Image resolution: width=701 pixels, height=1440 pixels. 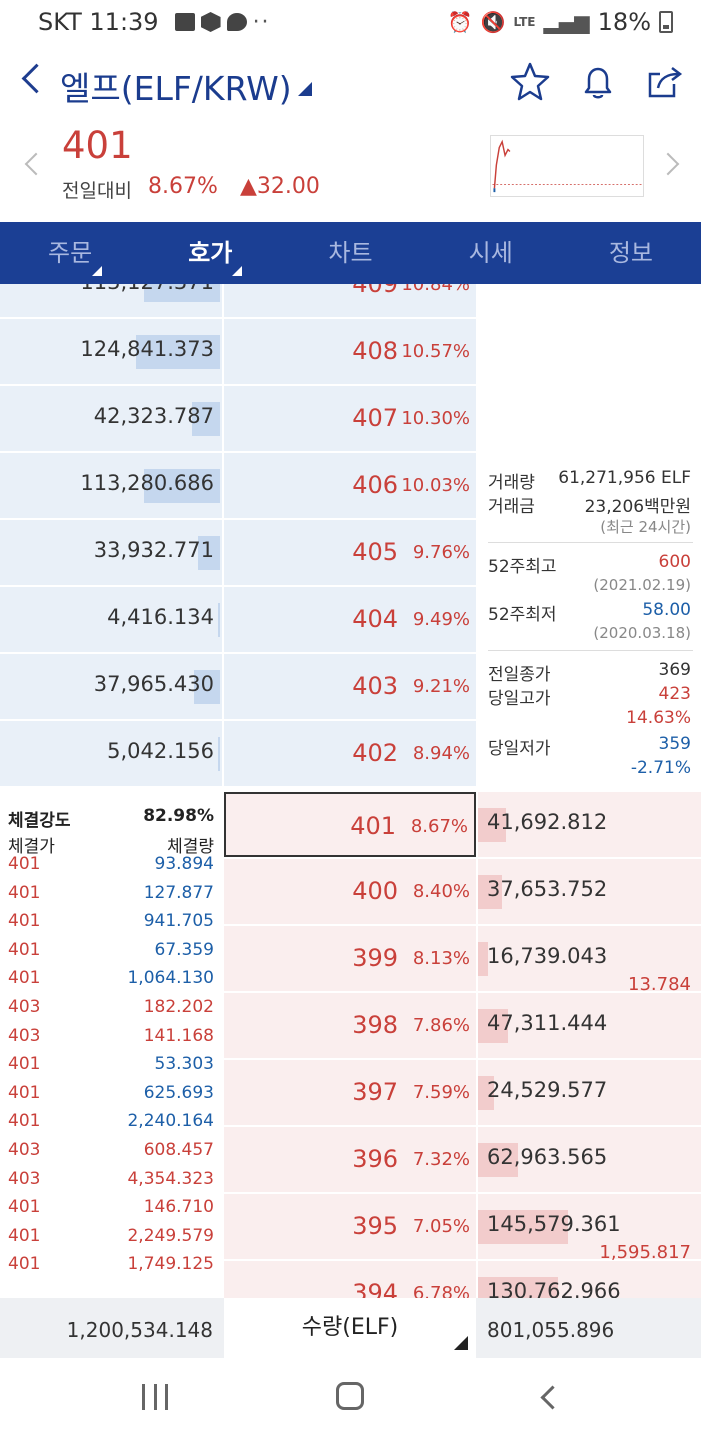 I want to click on market-dropdown-icon, so click(x=305, y=89).